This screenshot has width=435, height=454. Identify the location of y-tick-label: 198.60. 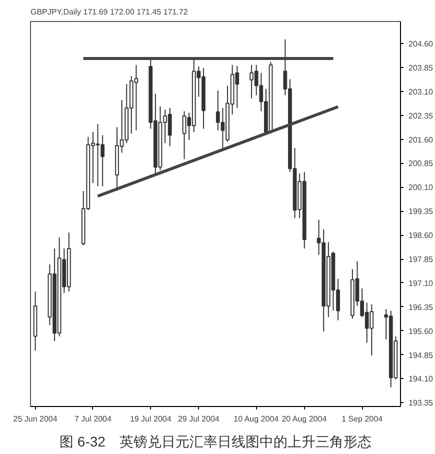
(421, 235).